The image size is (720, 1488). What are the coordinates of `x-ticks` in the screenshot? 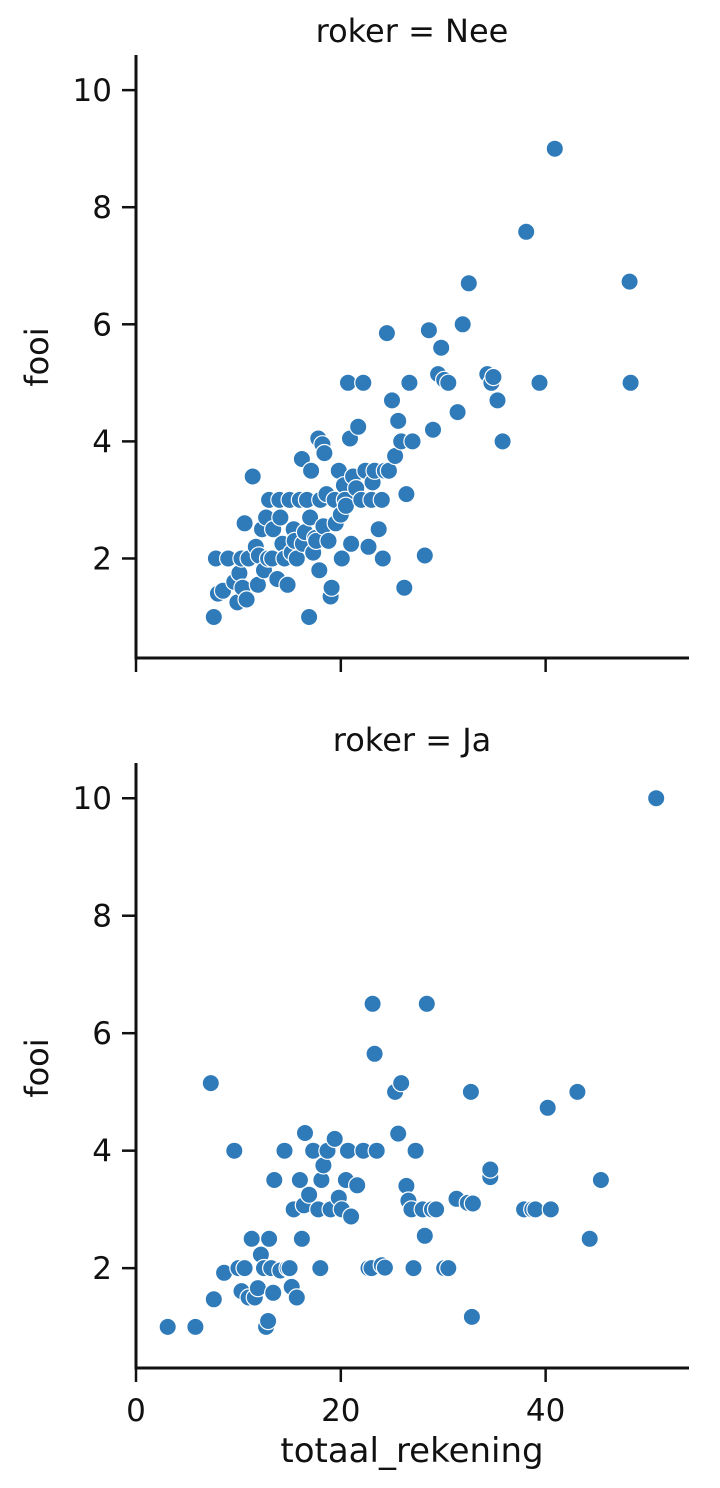 It's located at (340, 665).